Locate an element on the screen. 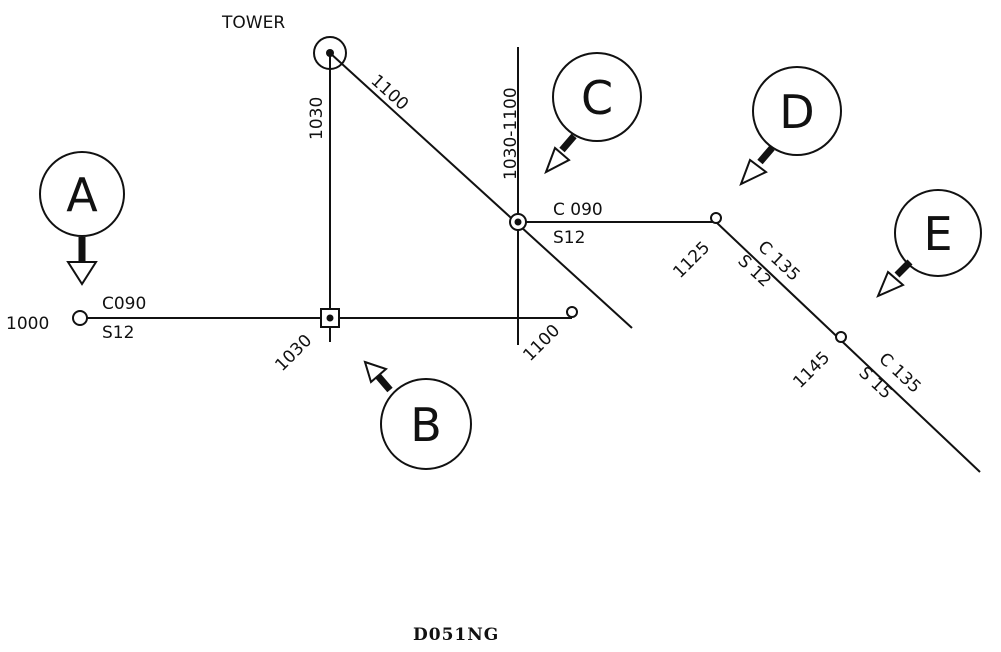 This screenshot has height=652, width=1001. tower-label: TOWER is located at coordinates (253, 23).